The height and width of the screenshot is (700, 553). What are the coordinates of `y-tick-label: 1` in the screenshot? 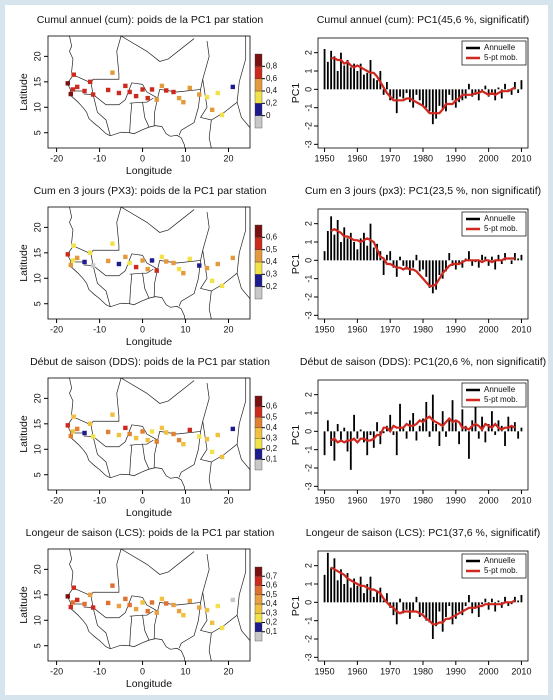 It's located at (308, 70).